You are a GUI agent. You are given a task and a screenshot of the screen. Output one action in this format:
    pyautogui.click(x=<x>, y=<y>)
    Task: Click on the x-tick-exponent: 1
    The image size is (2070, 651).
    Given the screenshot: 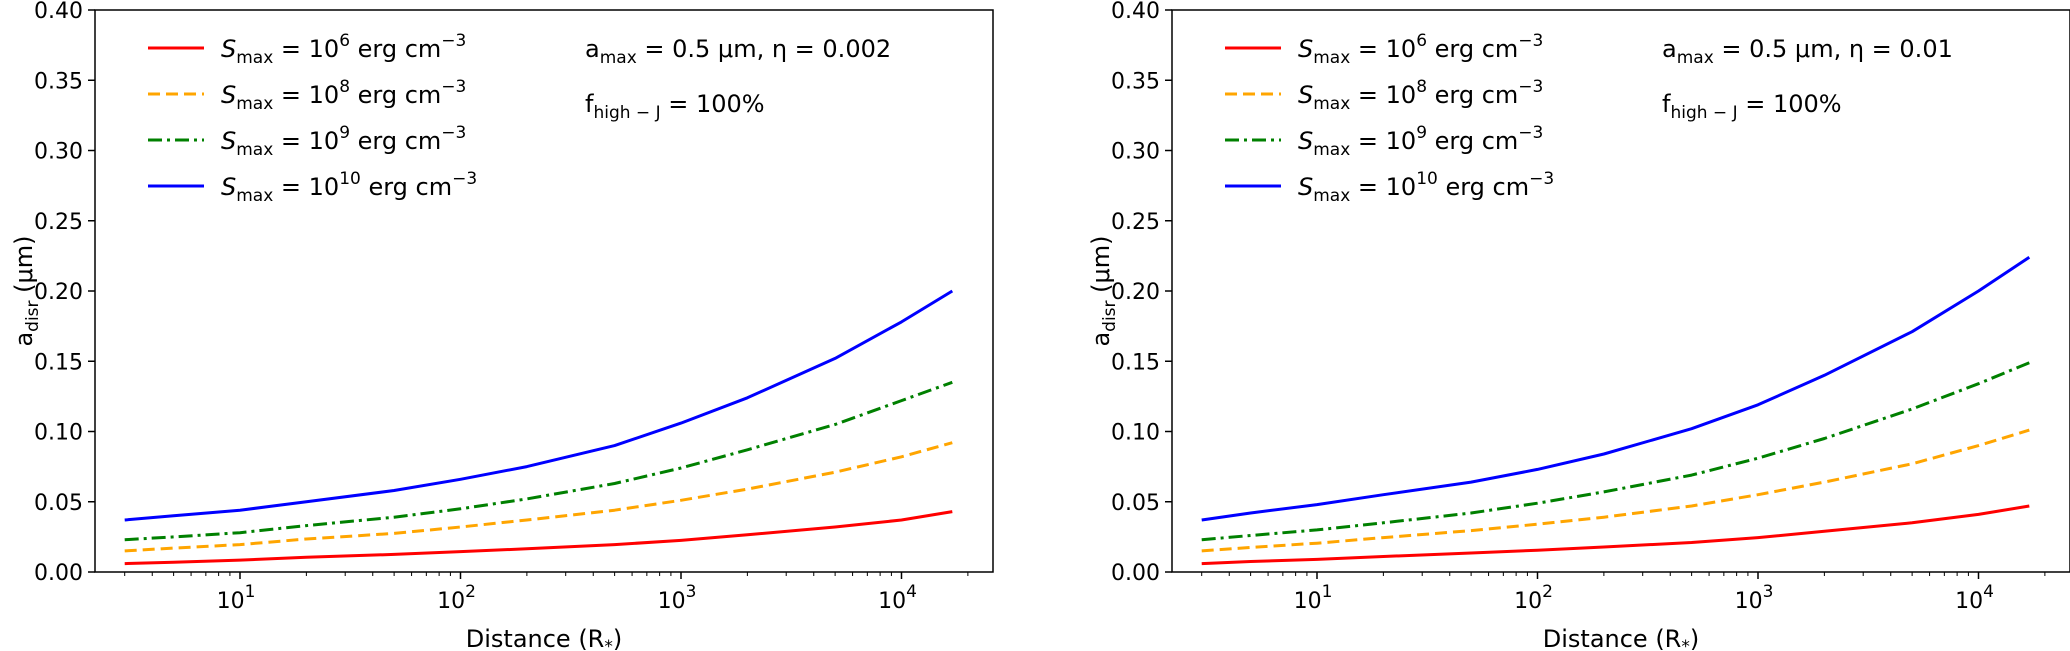 What is the action you would take?
    pyautogui.click(x=250, y=592)
    